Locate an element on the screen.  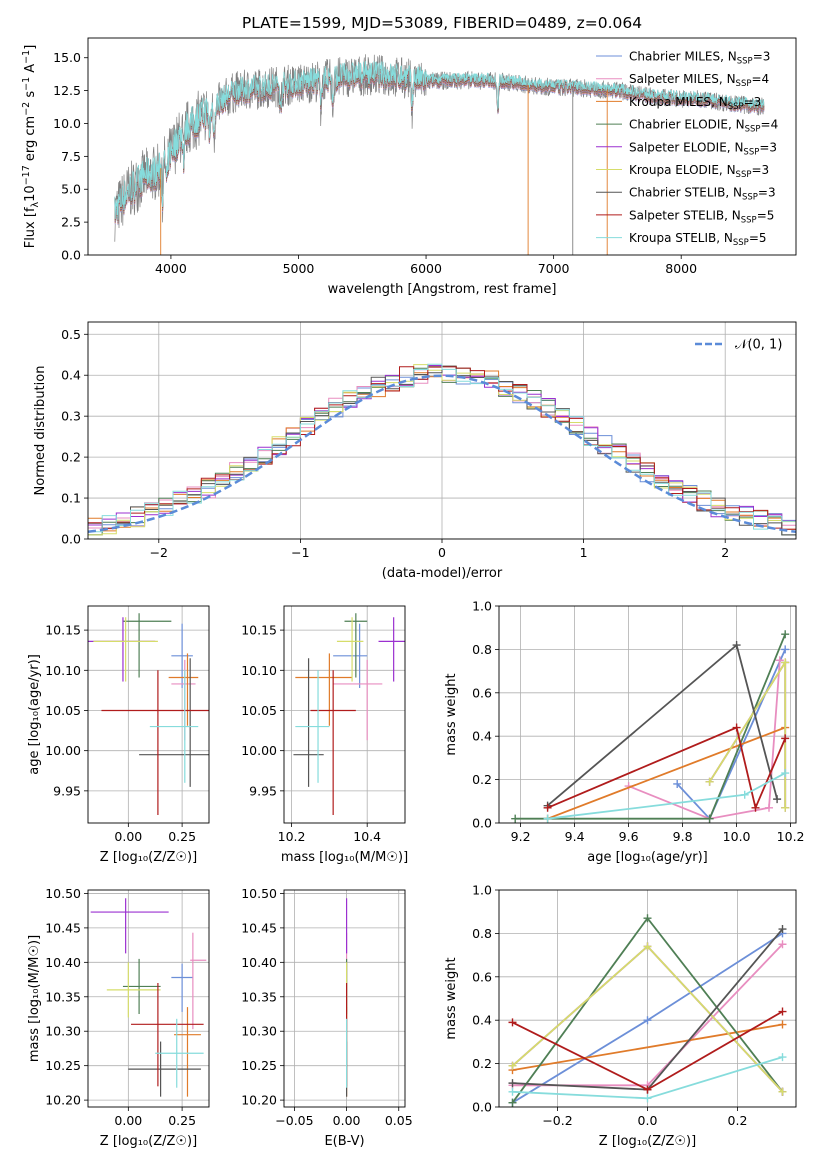
y-label-part: −2 is located at coordinates (26, 109).